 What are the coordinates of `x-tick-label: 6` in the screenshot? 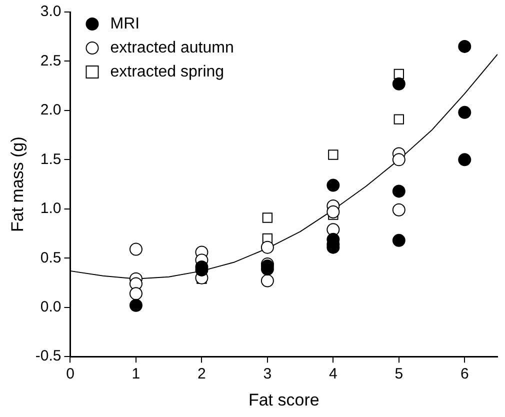 It's located at (464, 374).